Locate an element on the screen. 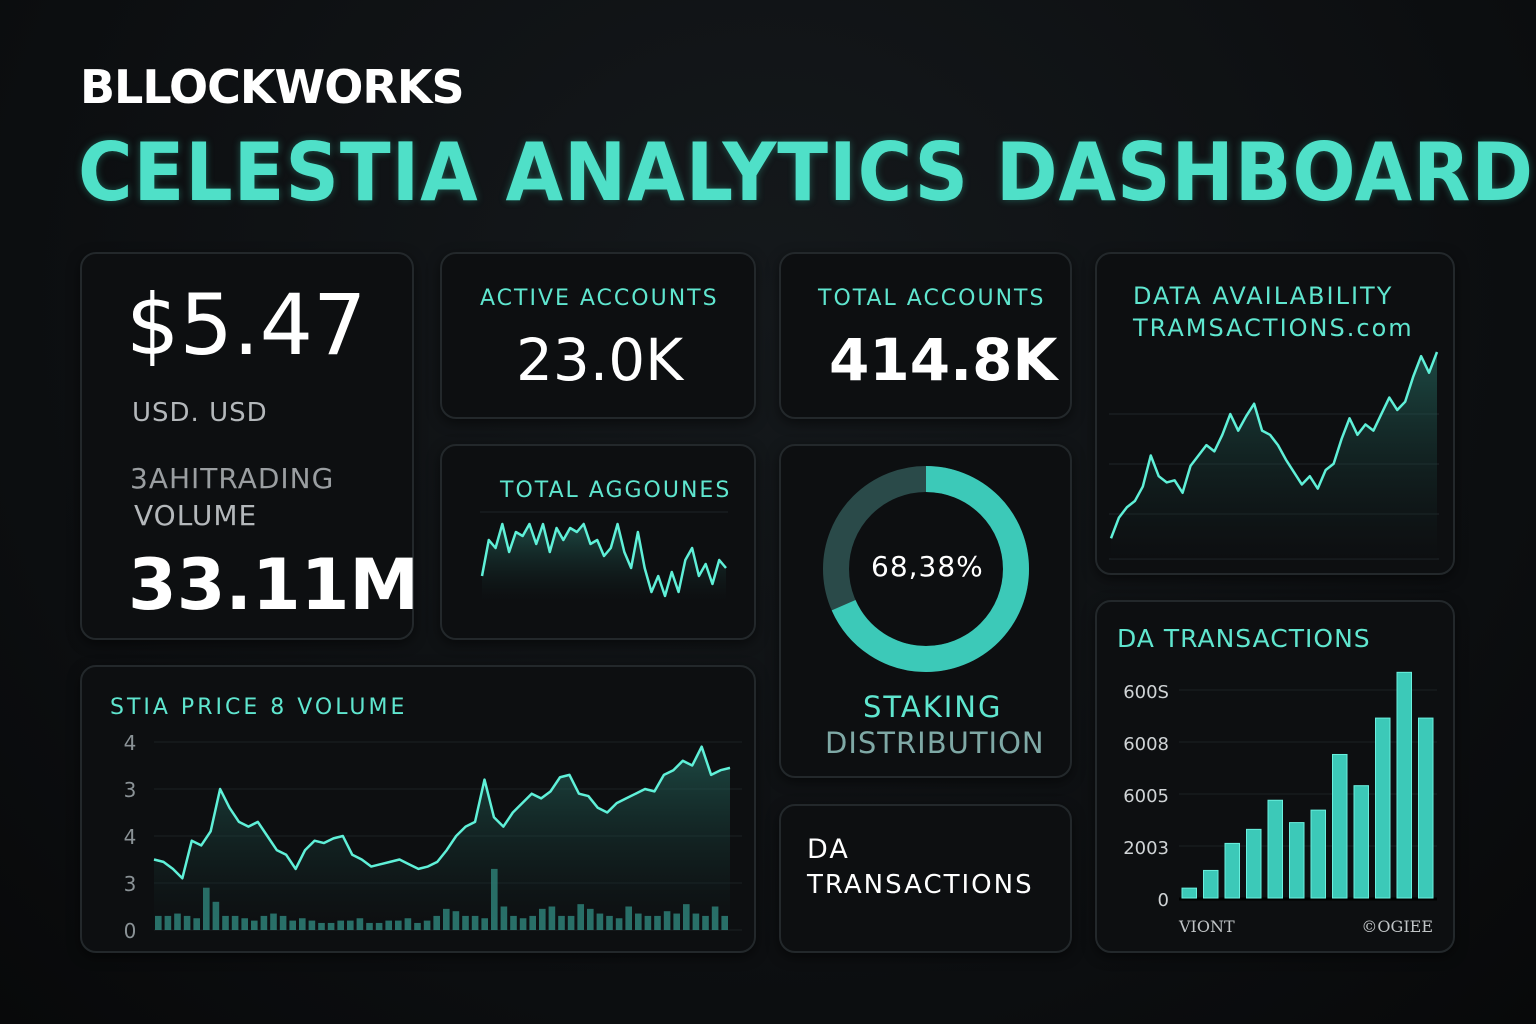  price-volume-title: STIA PRICE 8 VOLUME is located at coordinates (259, 707).